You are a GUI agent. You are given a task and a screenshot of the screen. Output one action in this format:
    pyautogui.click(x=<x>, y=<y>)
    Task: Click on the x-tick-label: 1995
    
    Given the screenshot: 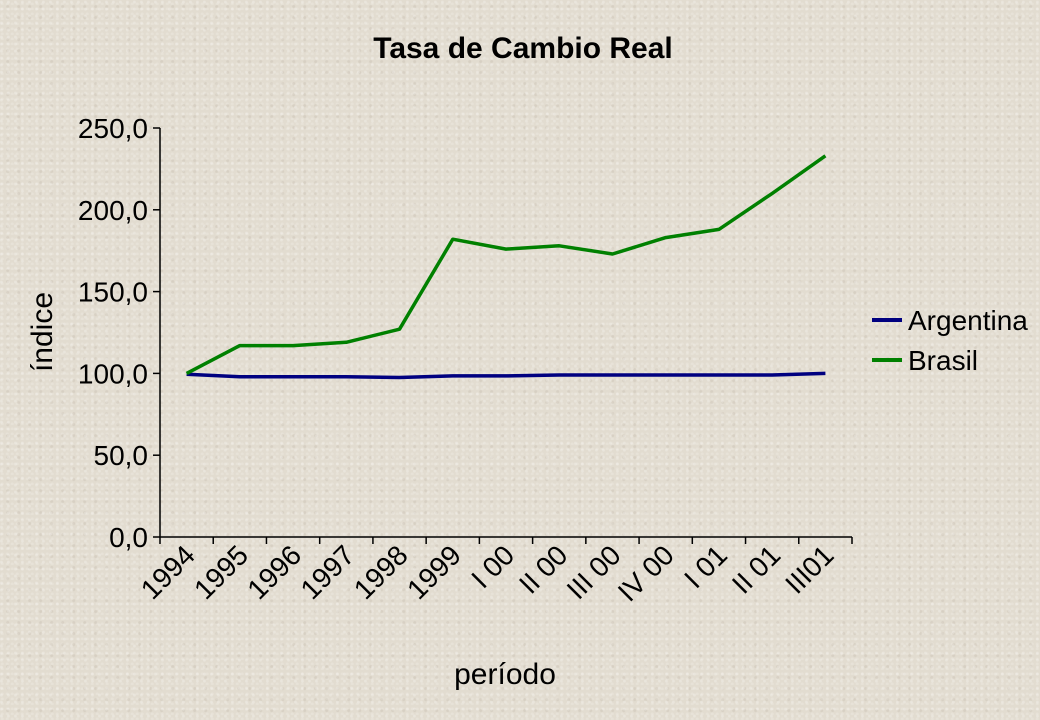 What is the action you would take?
    pyautogui.click(x=221, y=572)
    